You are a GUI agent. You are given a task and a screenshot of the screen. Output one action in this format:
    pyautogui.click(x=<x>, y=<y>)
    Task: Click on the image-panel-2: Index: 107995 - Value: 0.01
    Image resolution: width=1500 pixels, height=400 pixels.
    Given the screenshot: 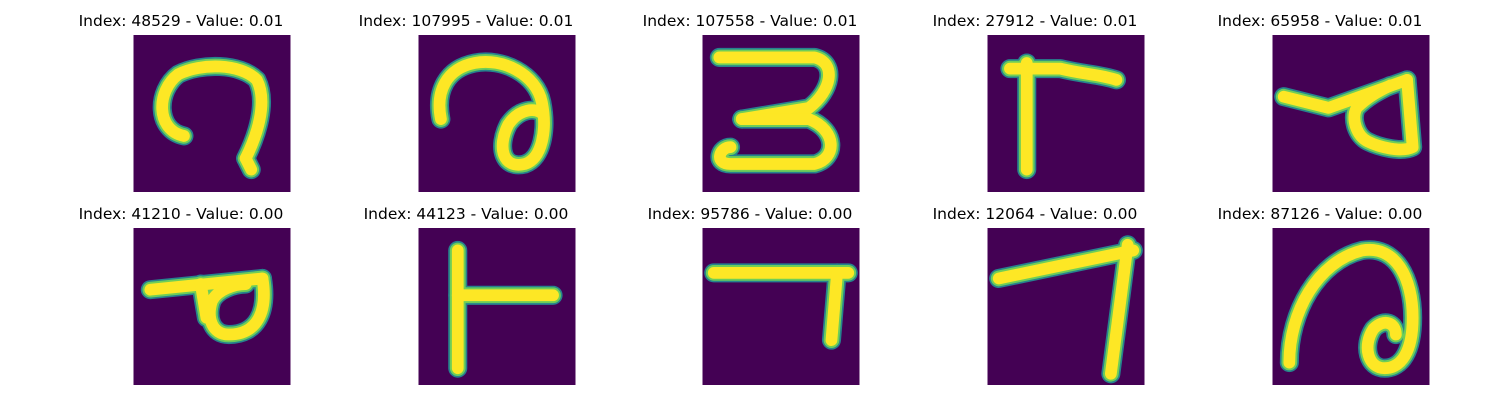 What is the action you would take?
    pyautogui.click(x=466, y=96)
    